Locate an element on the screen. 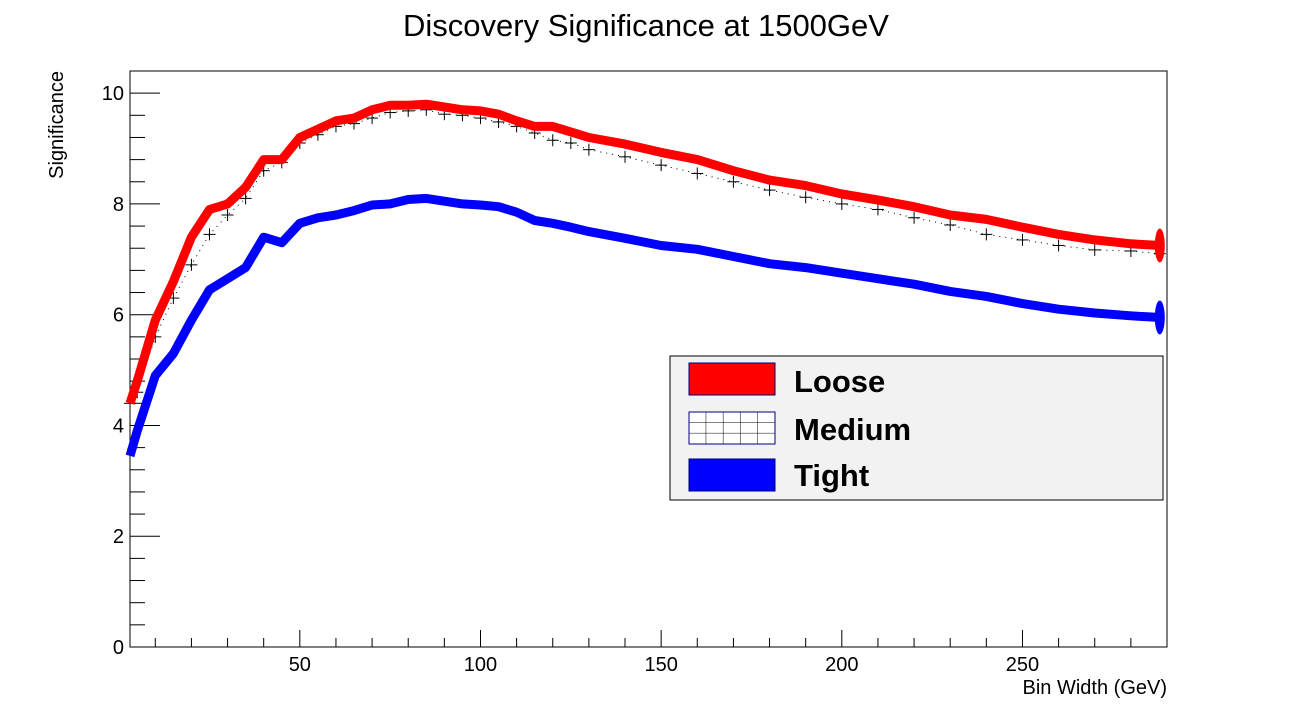  x-axis-title: Bin Width (GeV) is located at coordinates (1095, 688).